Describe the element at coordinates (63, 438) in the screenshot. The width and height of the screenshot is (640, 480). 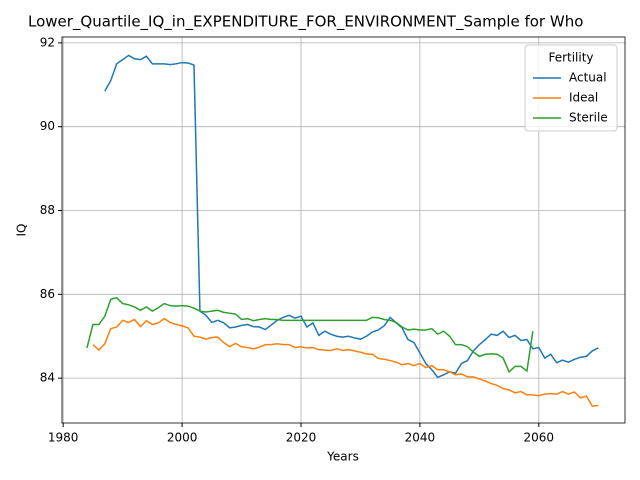
I see `x-tick-label: 1980` at that location.